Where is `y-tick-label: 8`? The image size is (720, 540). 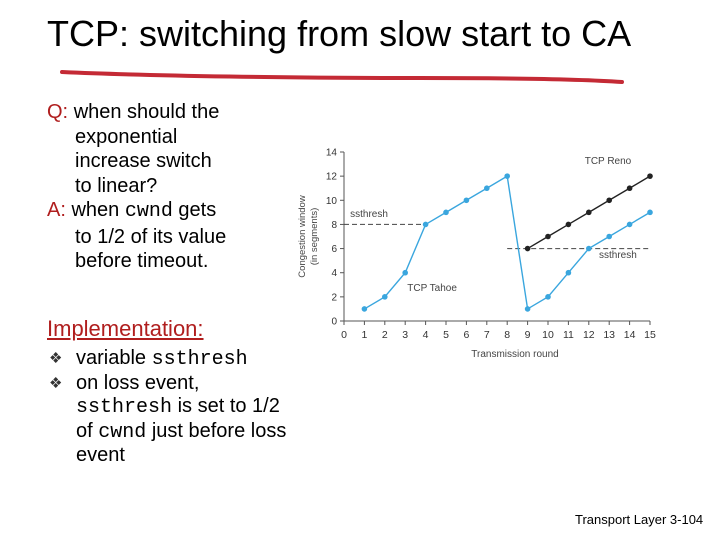
y-tick-label: 8 is located at coordinates (334, 225).